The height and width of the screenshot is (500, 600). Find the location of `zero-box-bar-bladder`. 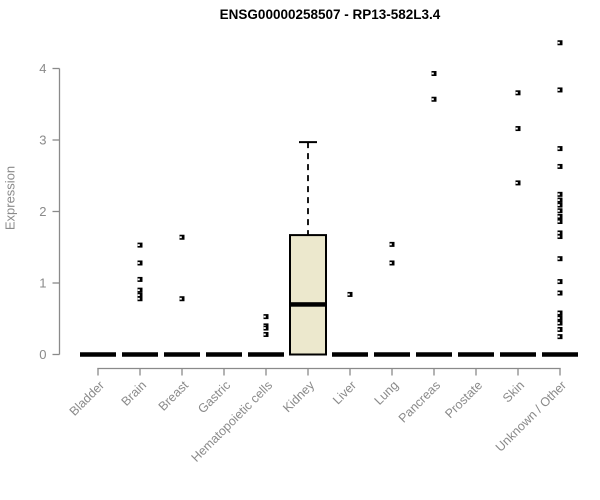

zero-box-bar-bladder is located at coordinates (98, 354).